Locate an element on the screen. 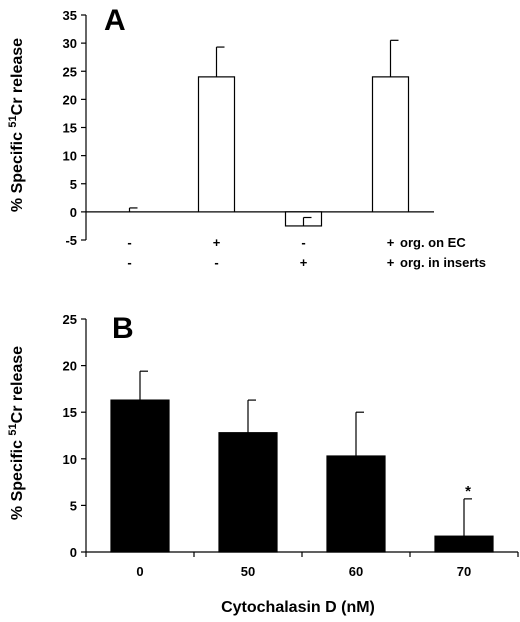  panel-b-x-tick-label: 70 is located at coordinates (464, 571).